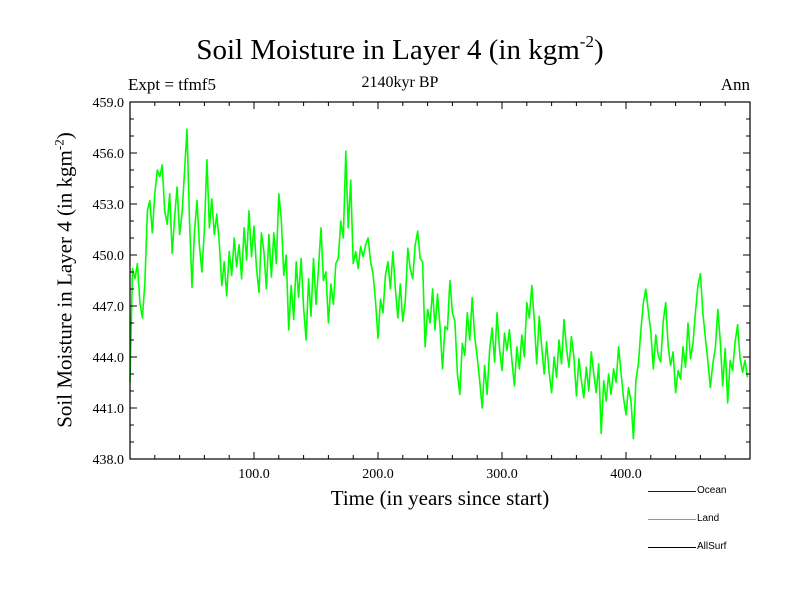 This screenshot has width=800, height=600. Describe the element at coordinates (378, 474) in the screenshot. I see `x-tick-label: 200.0` at that location.